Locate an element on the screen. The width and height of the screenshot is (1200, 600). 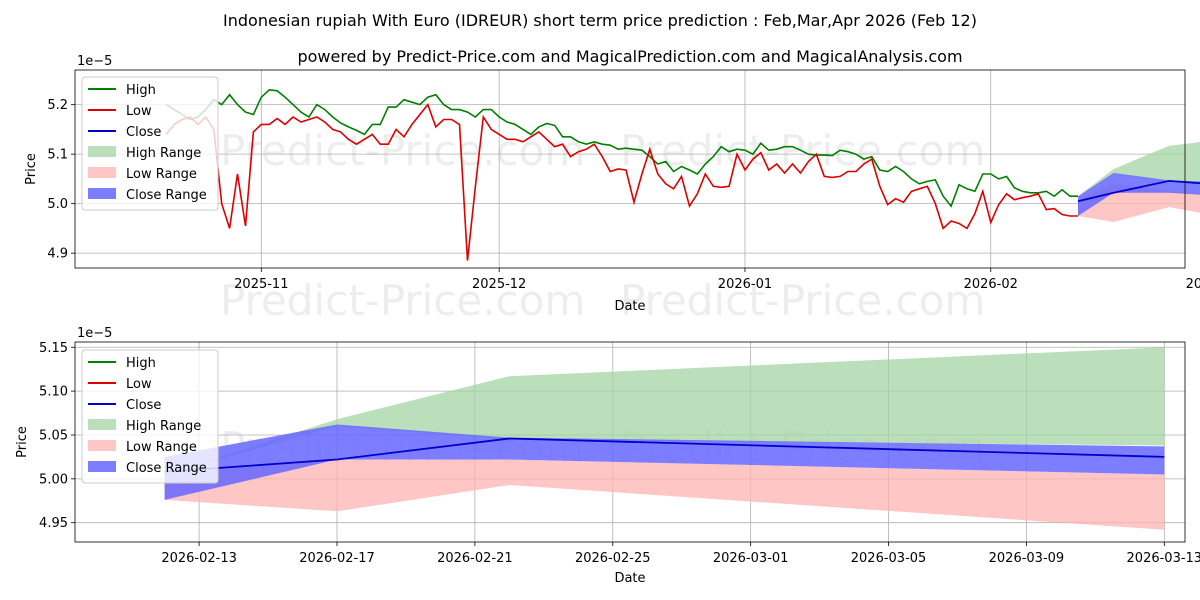
y-tick-label: 5.00 is located at coordinates (53, 479).